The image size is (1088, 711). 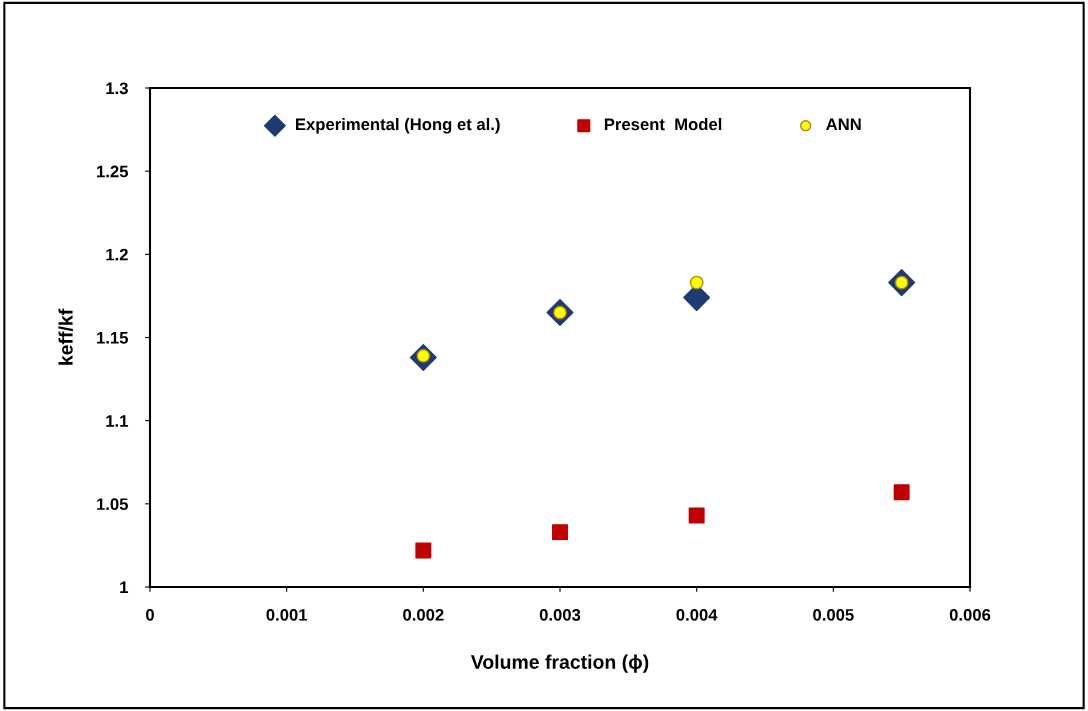 I want to click on x-tick-label: 0.006, so click(x=970, y=614).